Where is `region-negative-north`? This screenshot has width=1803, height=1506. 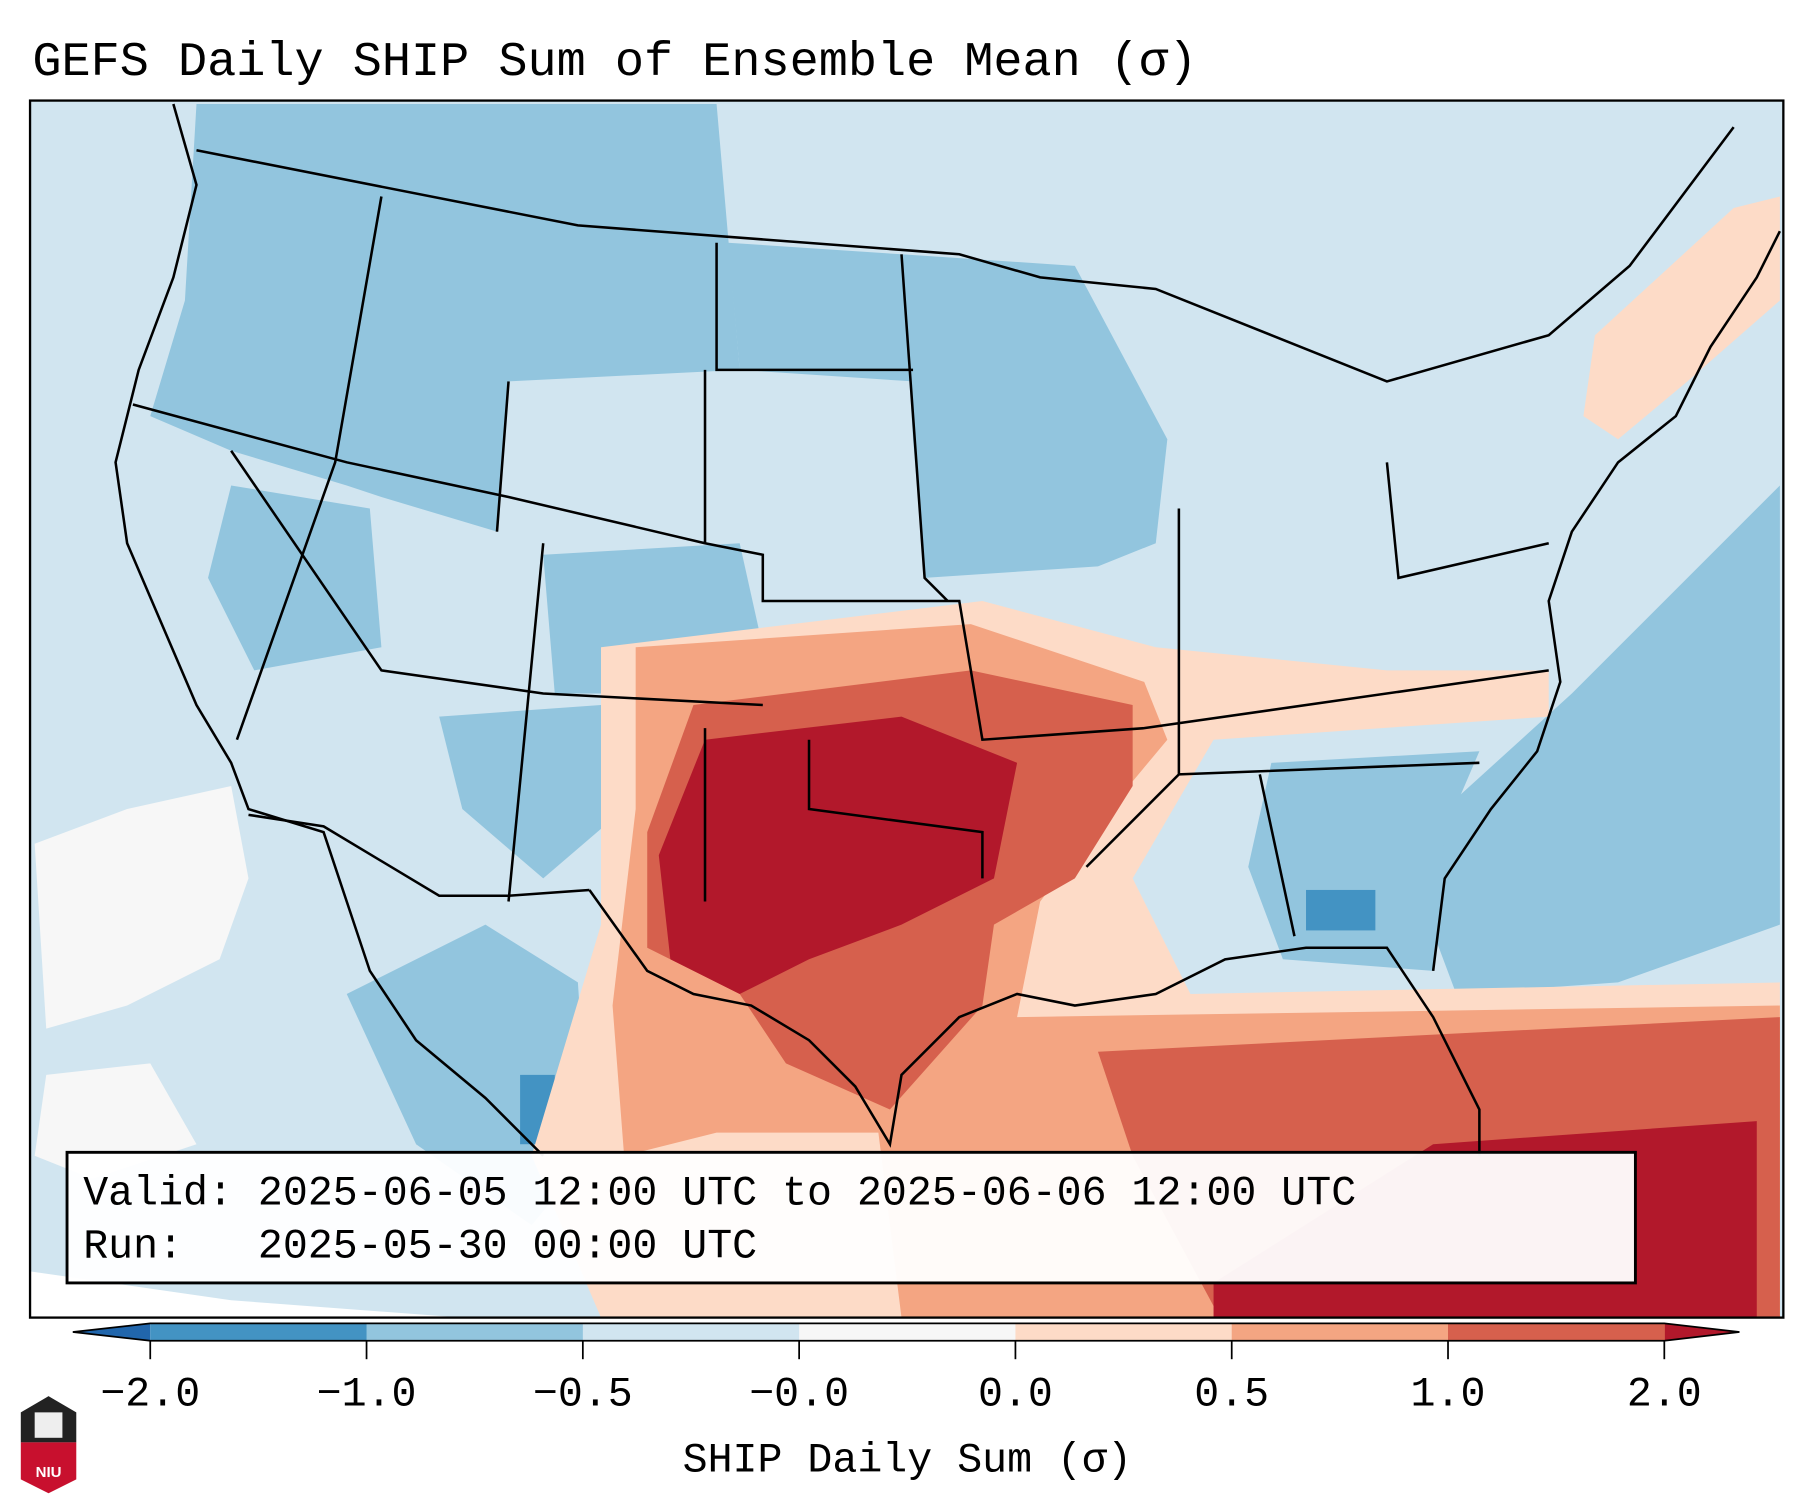 region-negative-north is located at coordinates (821, 312).